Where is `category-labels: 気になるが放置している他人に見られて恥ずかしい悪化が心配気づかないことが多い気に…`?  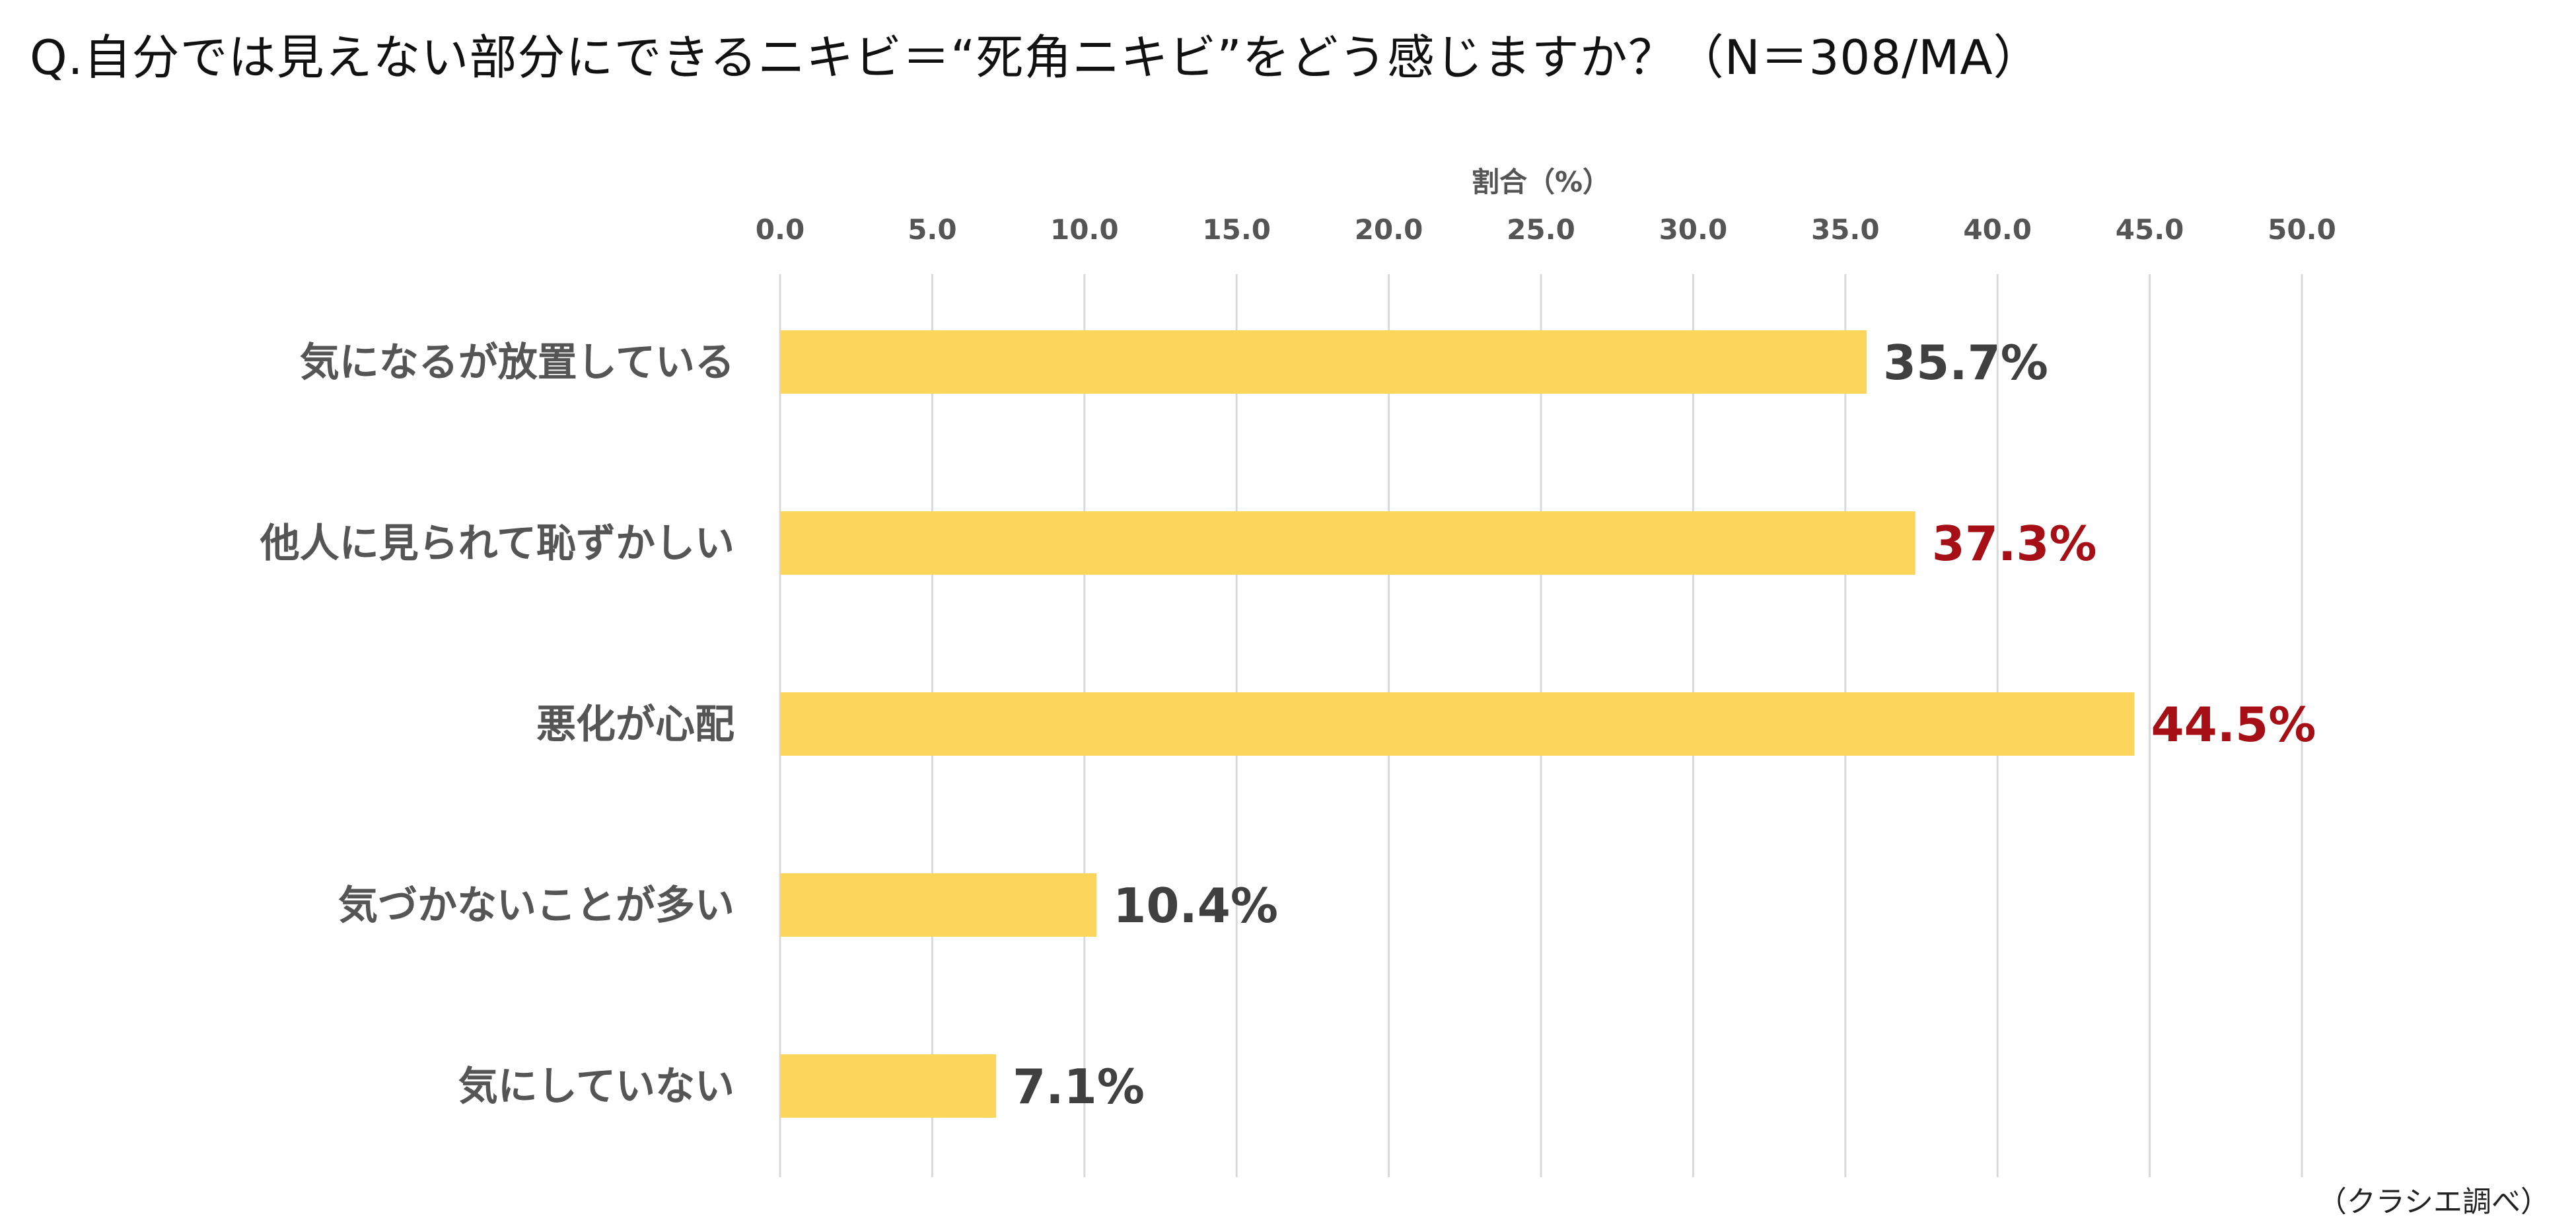 category-labels: 気になるが放置している他人に見られて恥ずかしい悪化が心配気づかないことが多い気に… is located at coordinates (497, 725).